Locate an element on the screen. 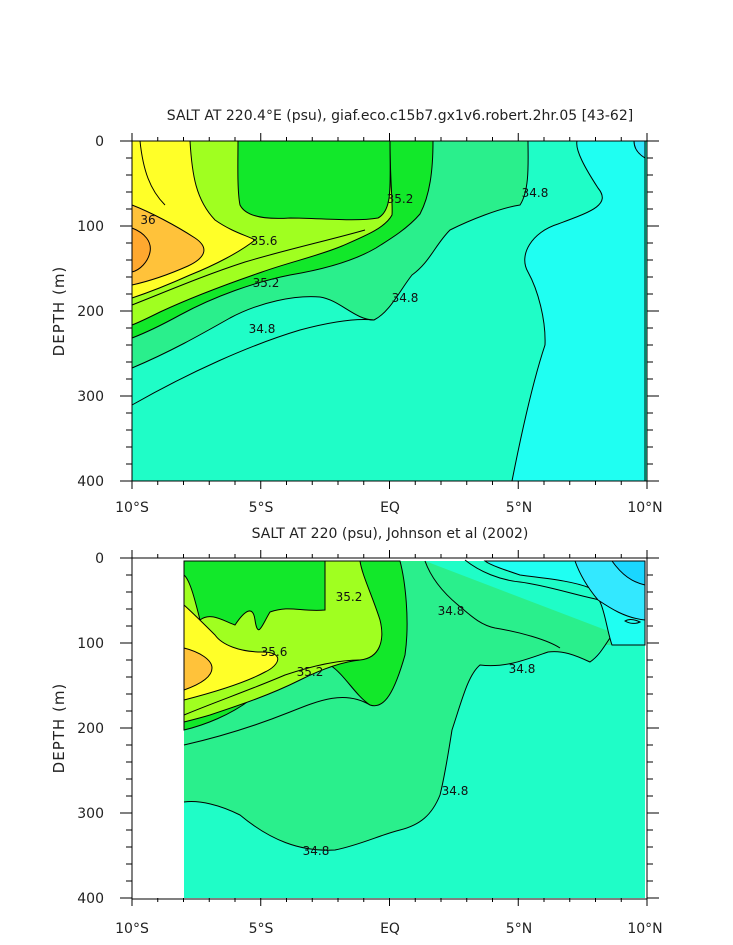 Image resolution: width=733 pixels, height=945 pixels. panel-model-contour-labels: 36 35.6 35.2 34.8 35.2 34.8 34.8 is located at coordinates (344, 261).